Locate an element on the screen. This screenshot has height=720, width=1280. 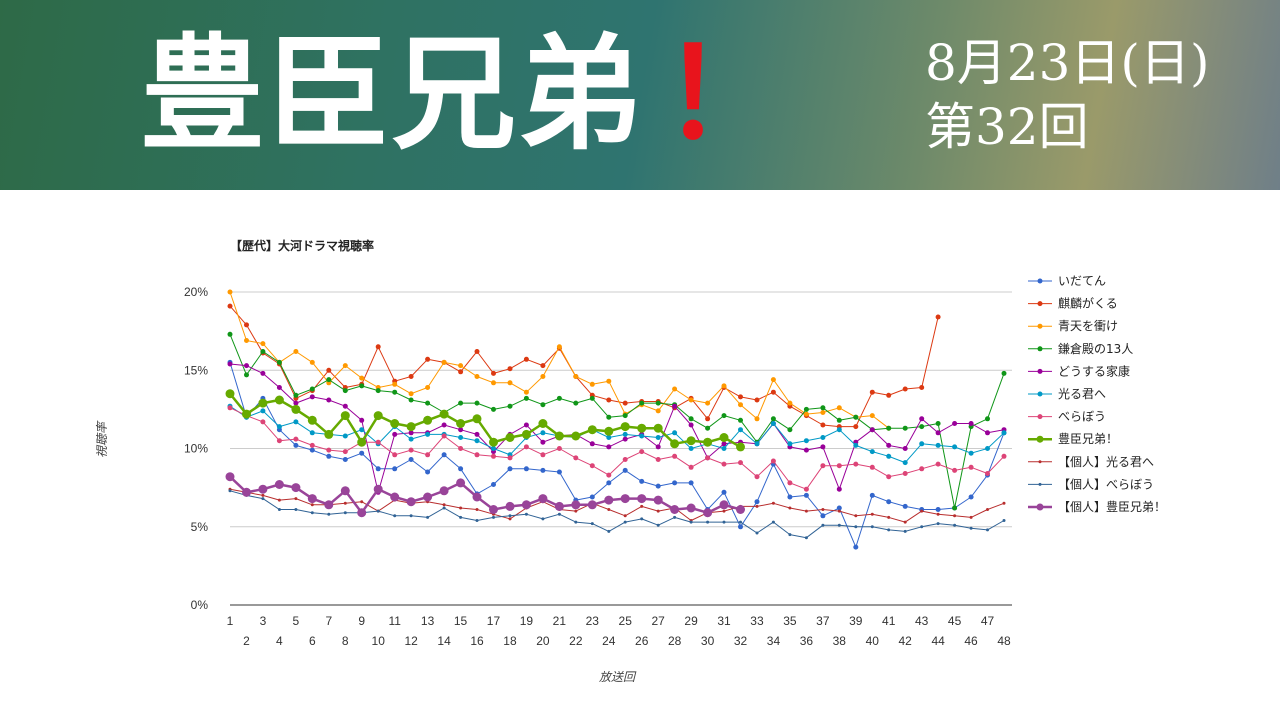
x-tick-label: 4 is located at coordinates (279, 641).